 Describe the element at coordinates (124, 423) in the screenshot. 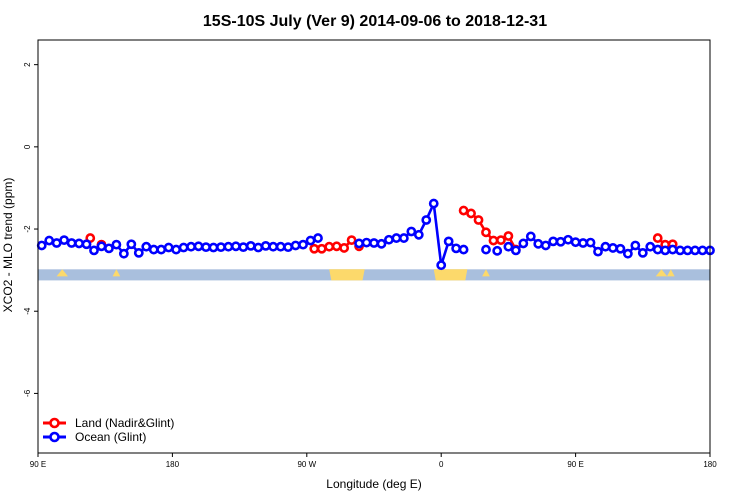

I see `legend-label-land: Land (Nadir&Glint)` at that location.